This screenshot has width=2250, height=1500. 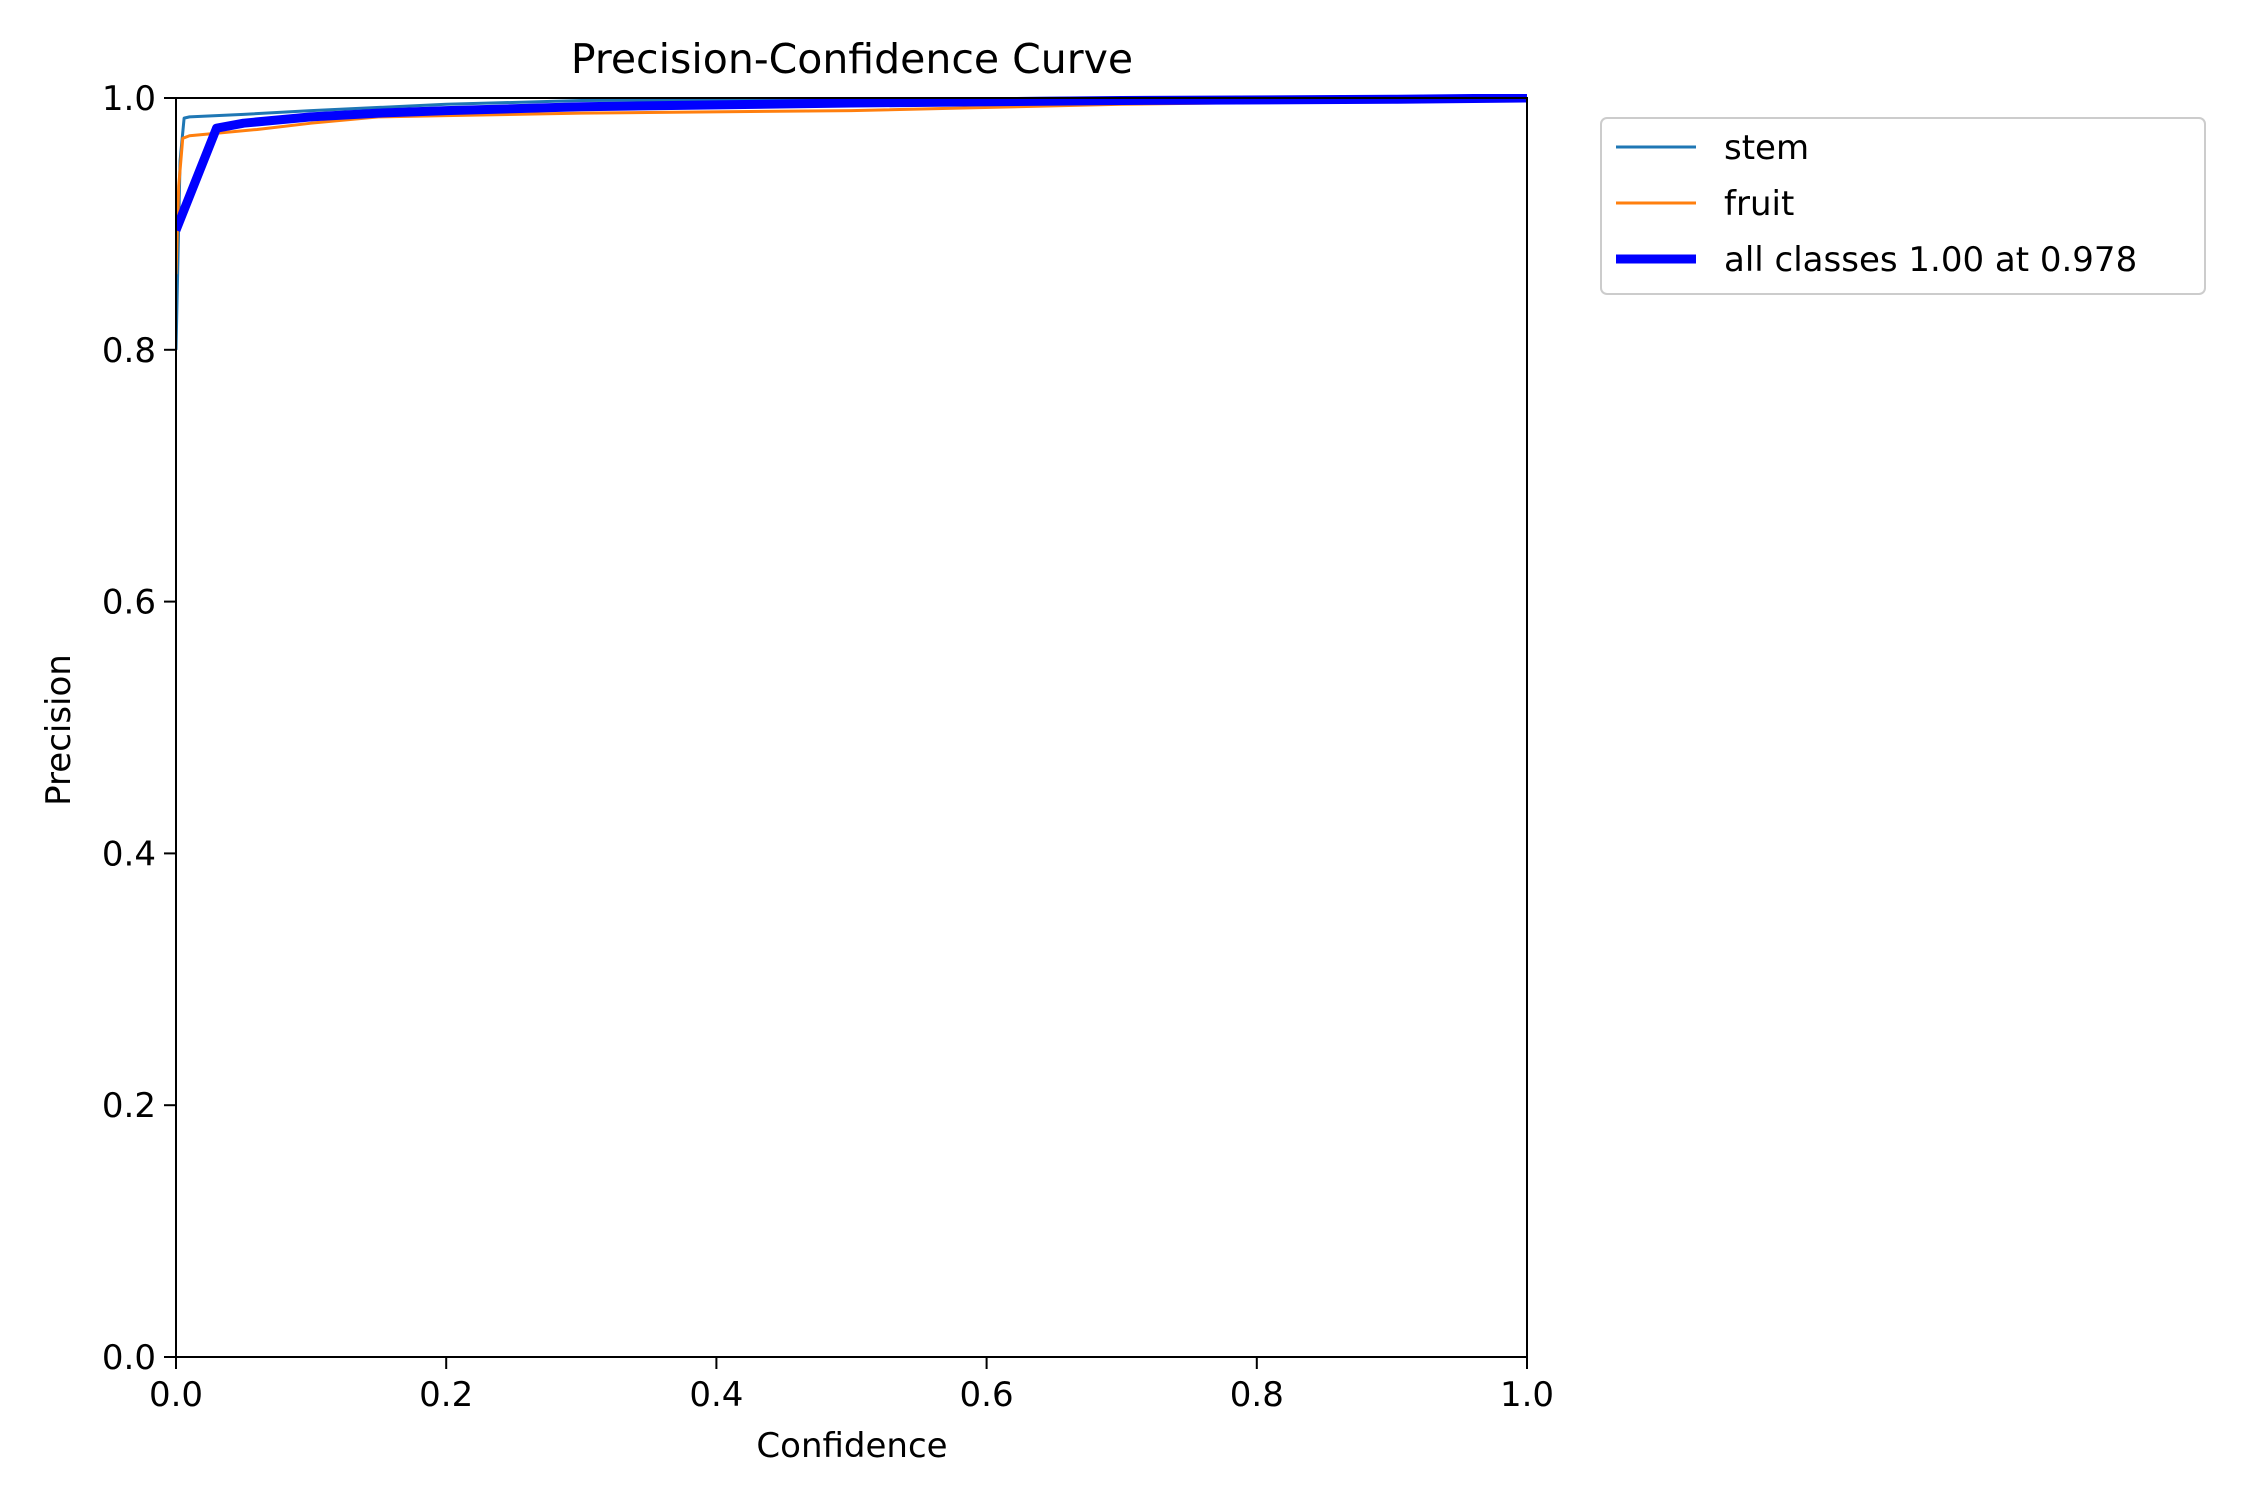 What do you see at coordinates (129, 1106) in the screenshot?
I see `y-tick-label: 0.2` at bounding box center [129, 1106].